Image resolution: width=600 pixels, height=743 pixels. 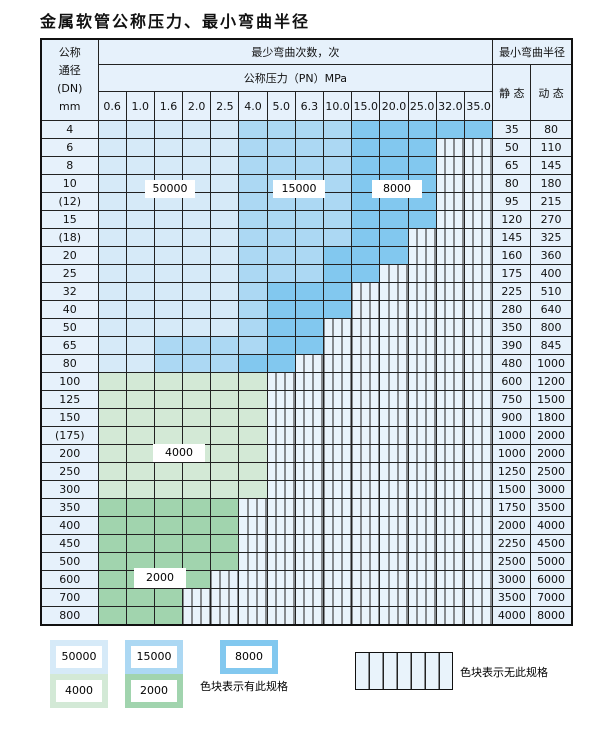 I want to click on dn-cell: 40, so click(x=69, y=309).